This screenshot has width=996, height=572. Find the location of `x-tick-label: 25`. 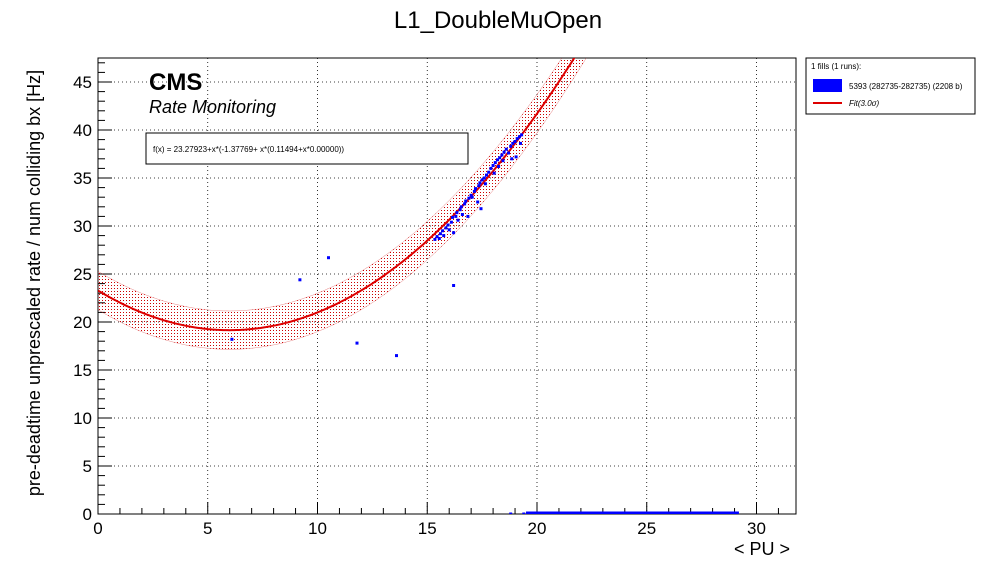

x-tick-label: 25 is located at coordinates (646, 528).